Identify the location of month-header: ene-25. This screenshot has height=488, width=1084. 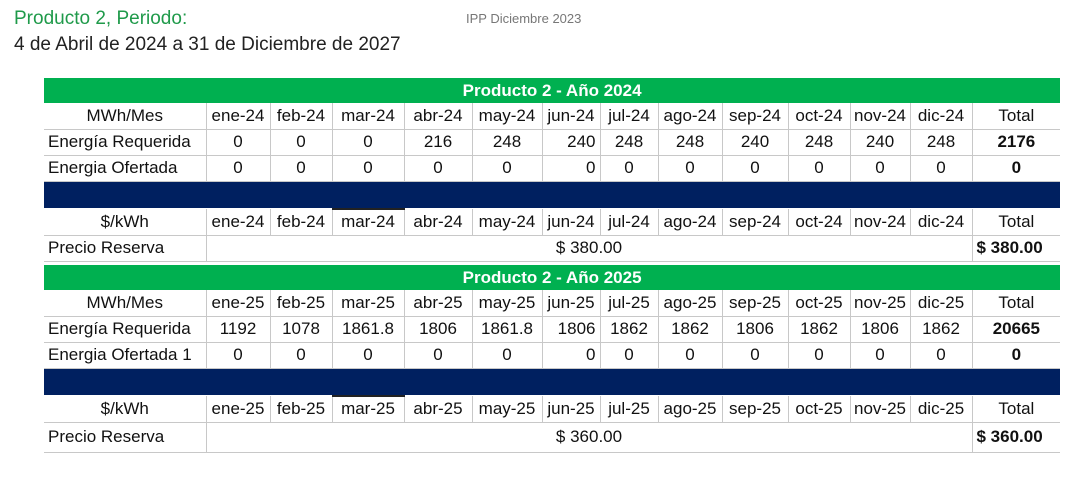
(238, 303).